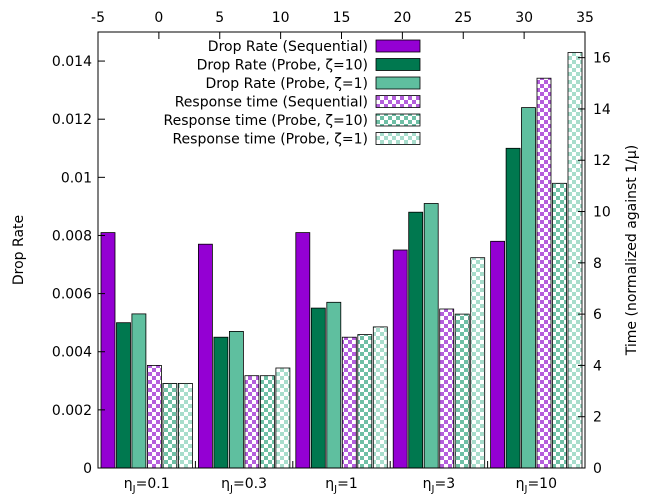  Describe the element at coordinates (282, 66) in the screenshot. I see `legend-label: Drop Rate (Probe, ζ=10)` at that location.